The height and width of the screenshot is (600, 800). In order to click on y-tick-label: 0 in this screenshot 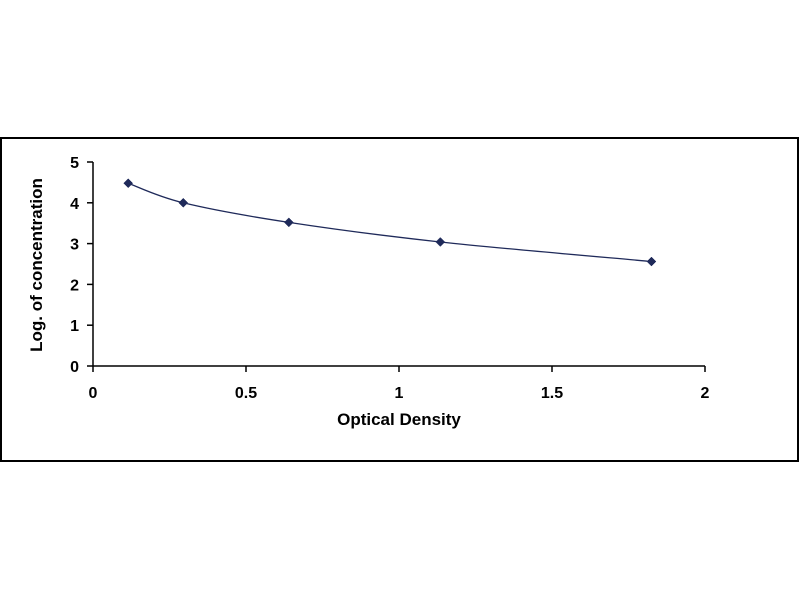, I will do `click(74, 367)`.